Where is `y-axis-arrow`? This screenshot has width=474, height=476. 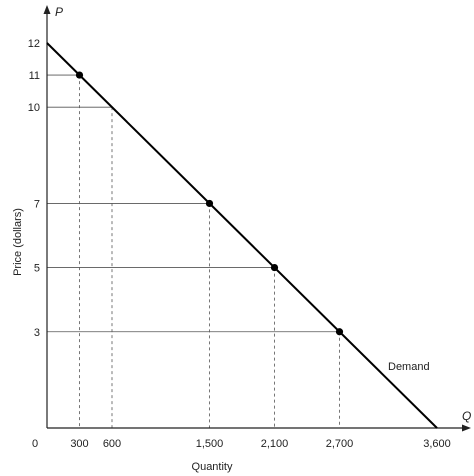 y-axis-arrow is located at coordinates (47, 9).